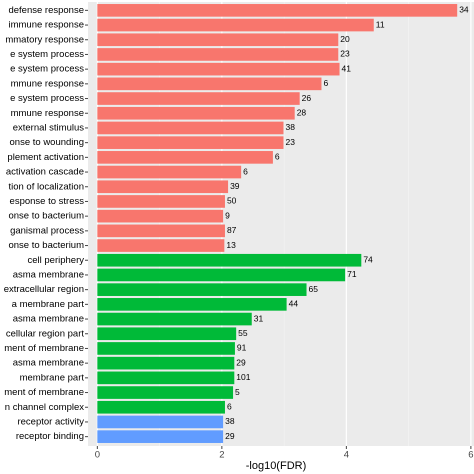 Image resolution: width=474 pixels, height=474 pixels. Describe the element at coordinates (227, 215) in the screenshot. I see `count-label: 9` at that location.